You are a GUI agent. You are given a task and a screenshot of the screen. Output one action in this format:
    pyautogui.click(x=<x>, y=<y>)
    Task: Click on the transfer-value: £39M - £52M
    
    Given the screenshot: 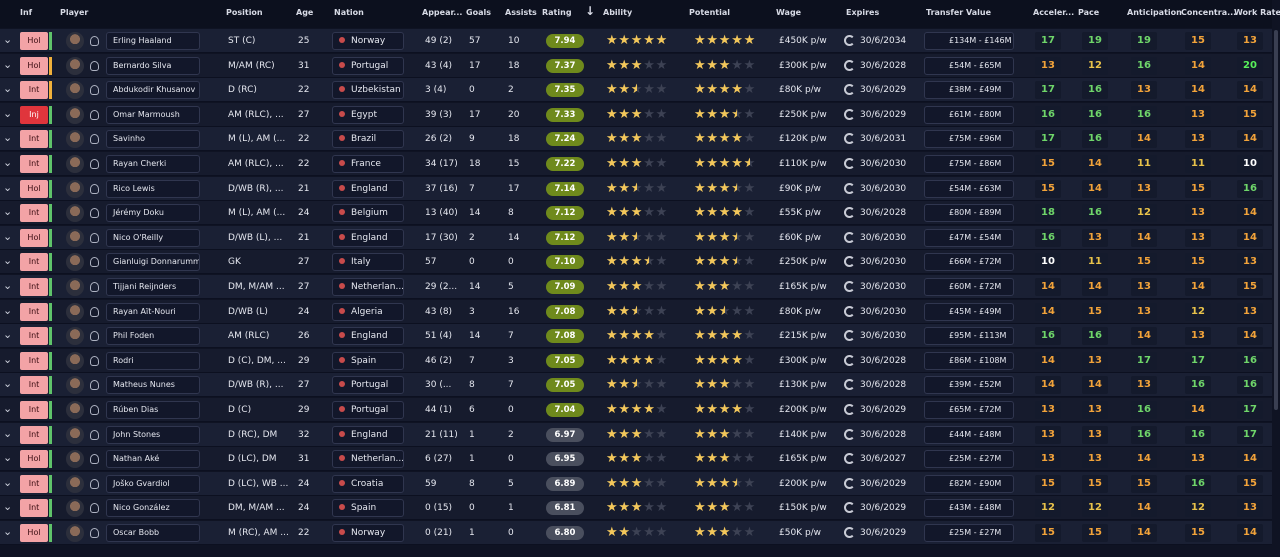 What is the action you would take?
    pyautogui.click(x=969, y=385)
    